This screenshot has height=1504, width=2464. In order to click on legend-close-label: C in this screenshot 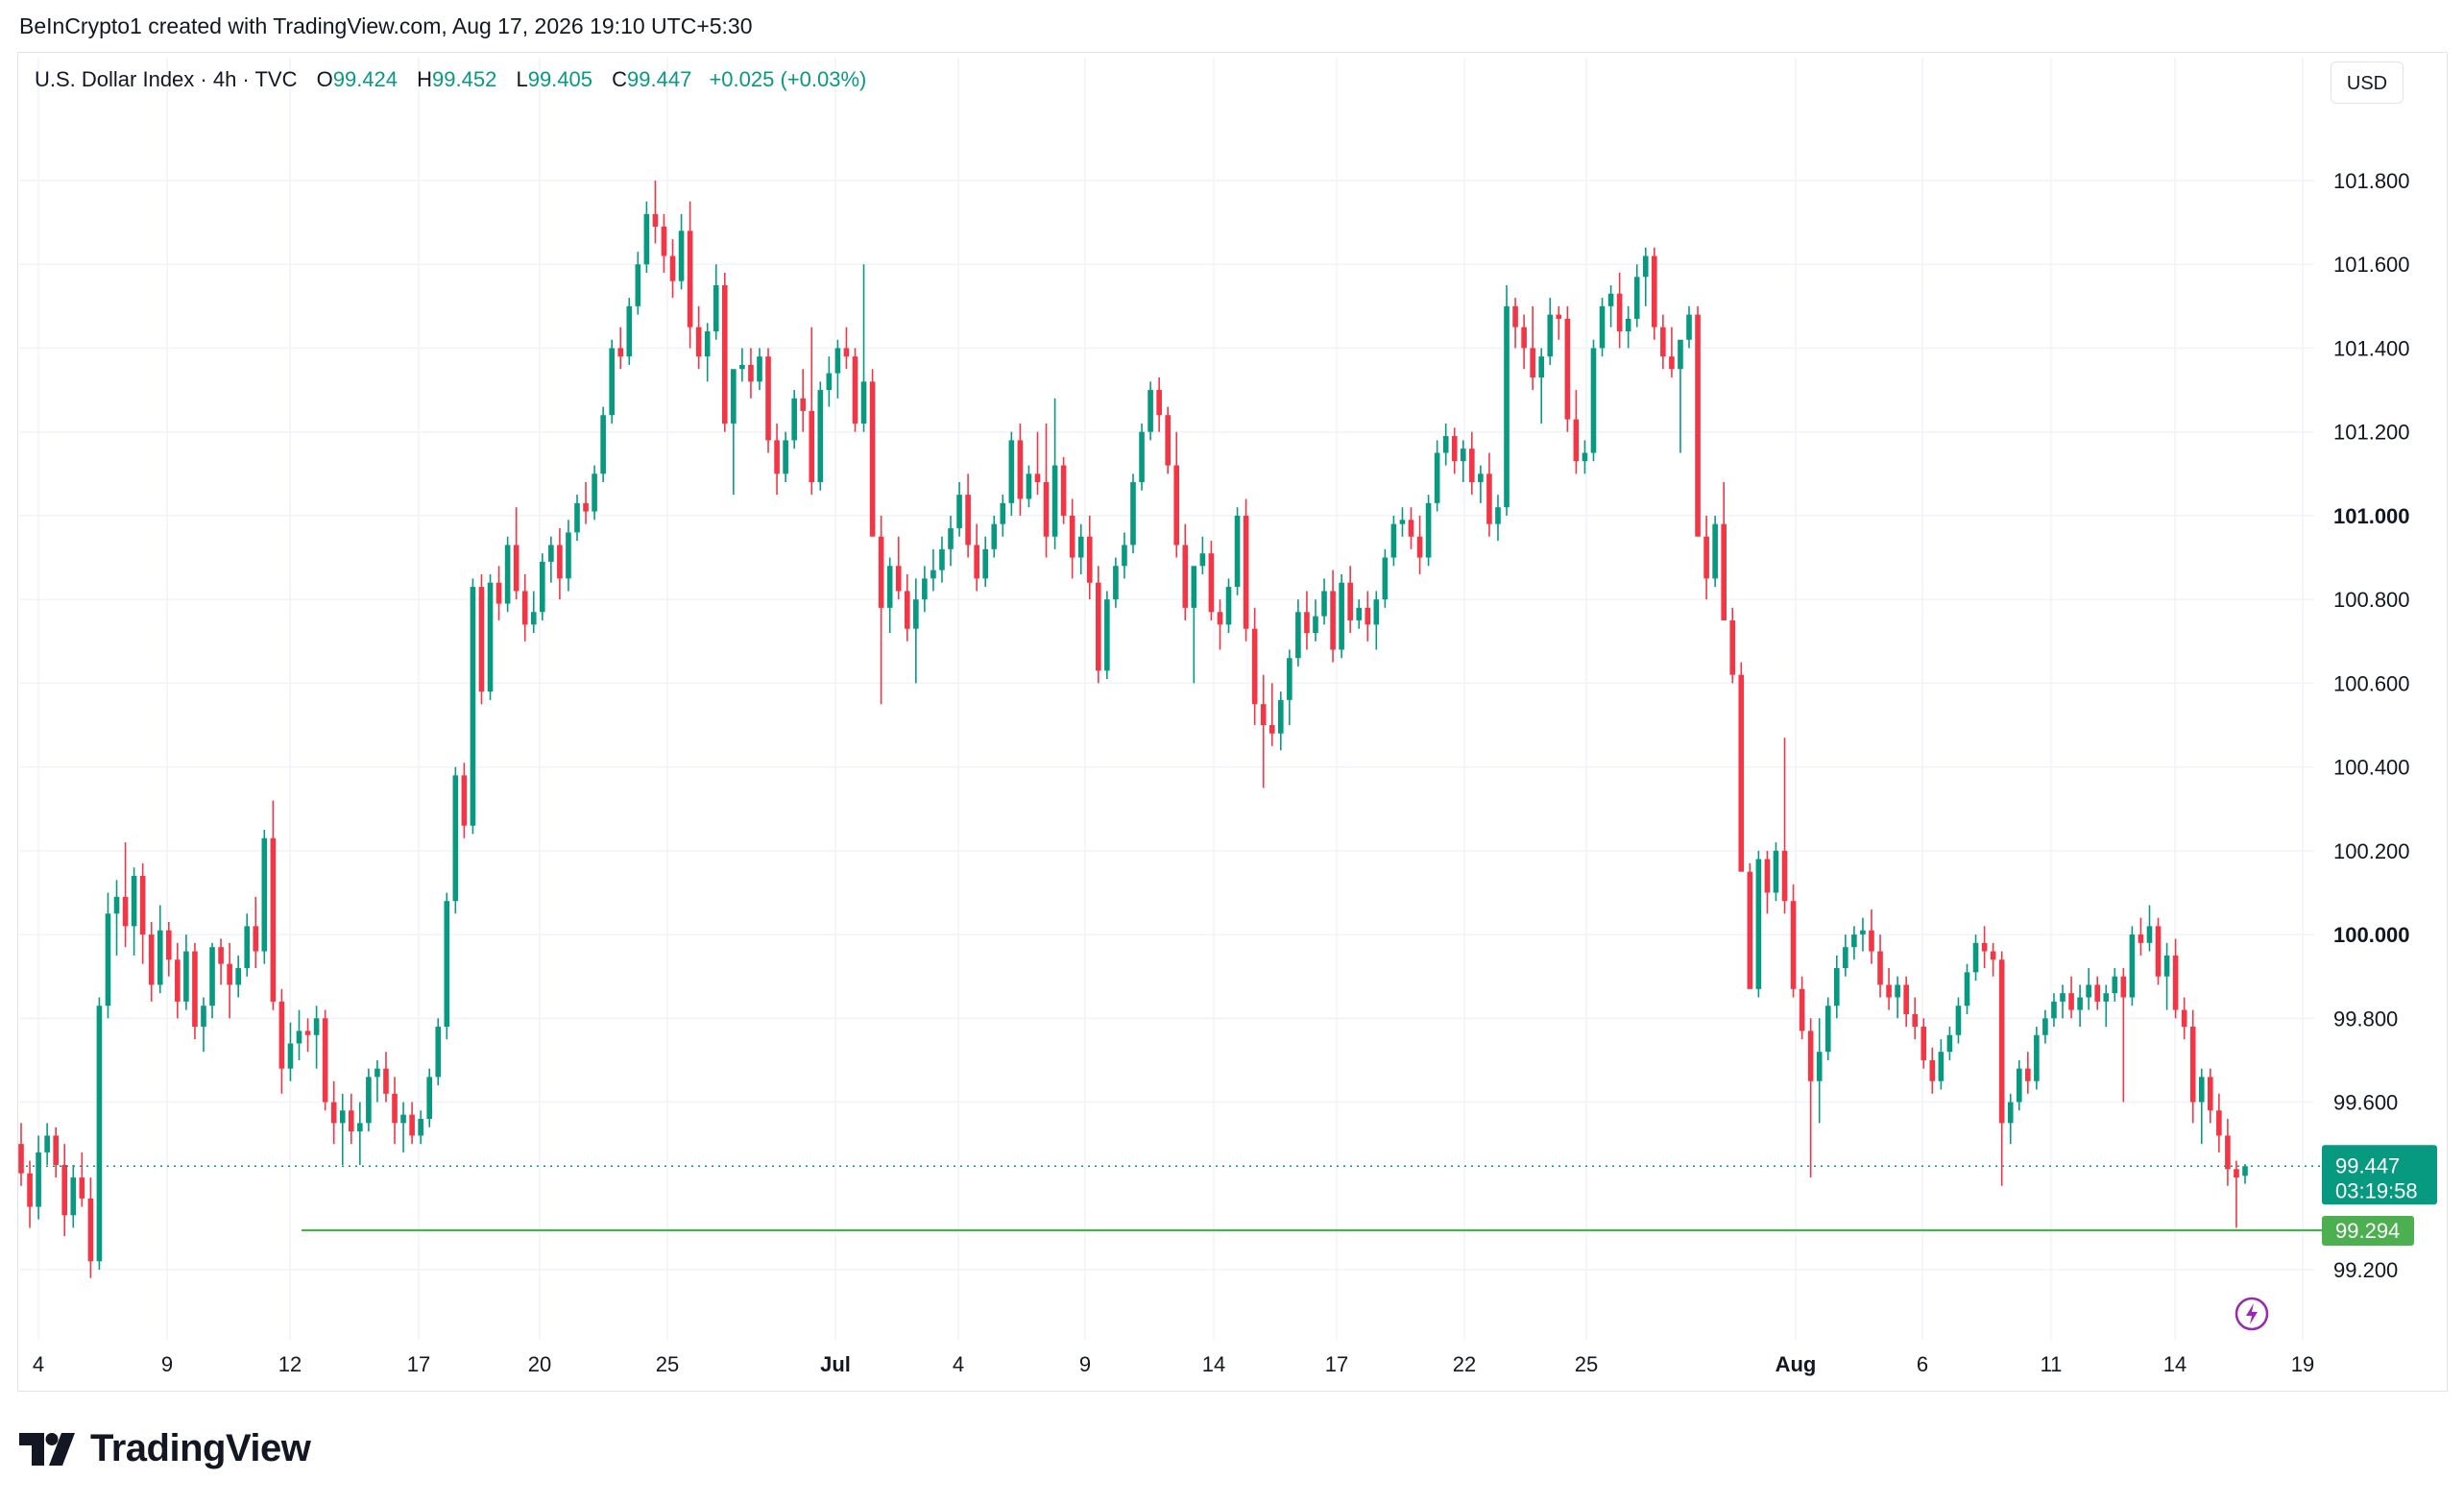, I will do `click(620, 79)`.